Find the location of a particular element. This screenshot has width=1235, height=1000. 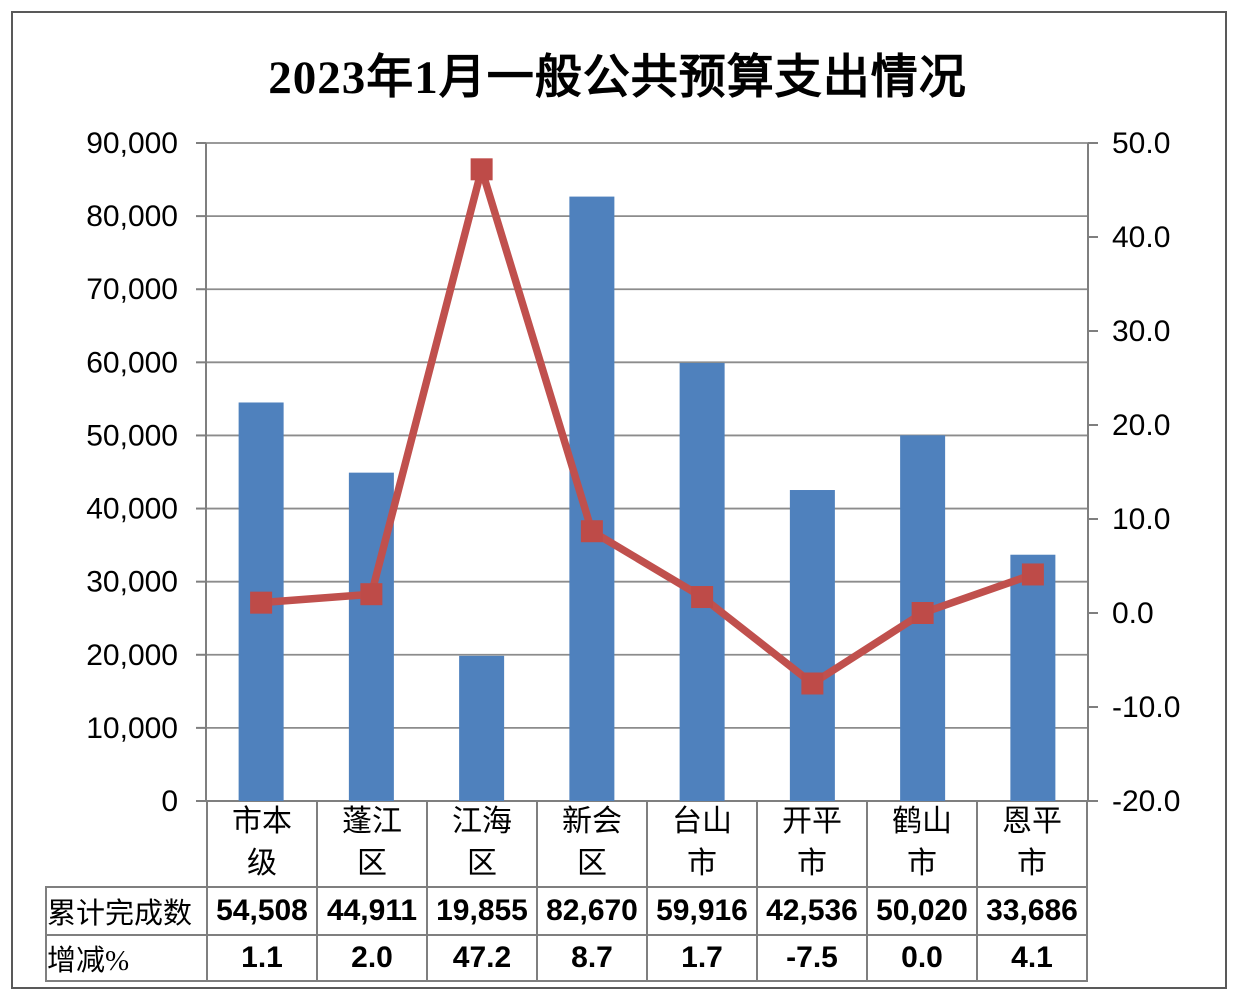

bar-新会区 is located at coordinates (592, 498).